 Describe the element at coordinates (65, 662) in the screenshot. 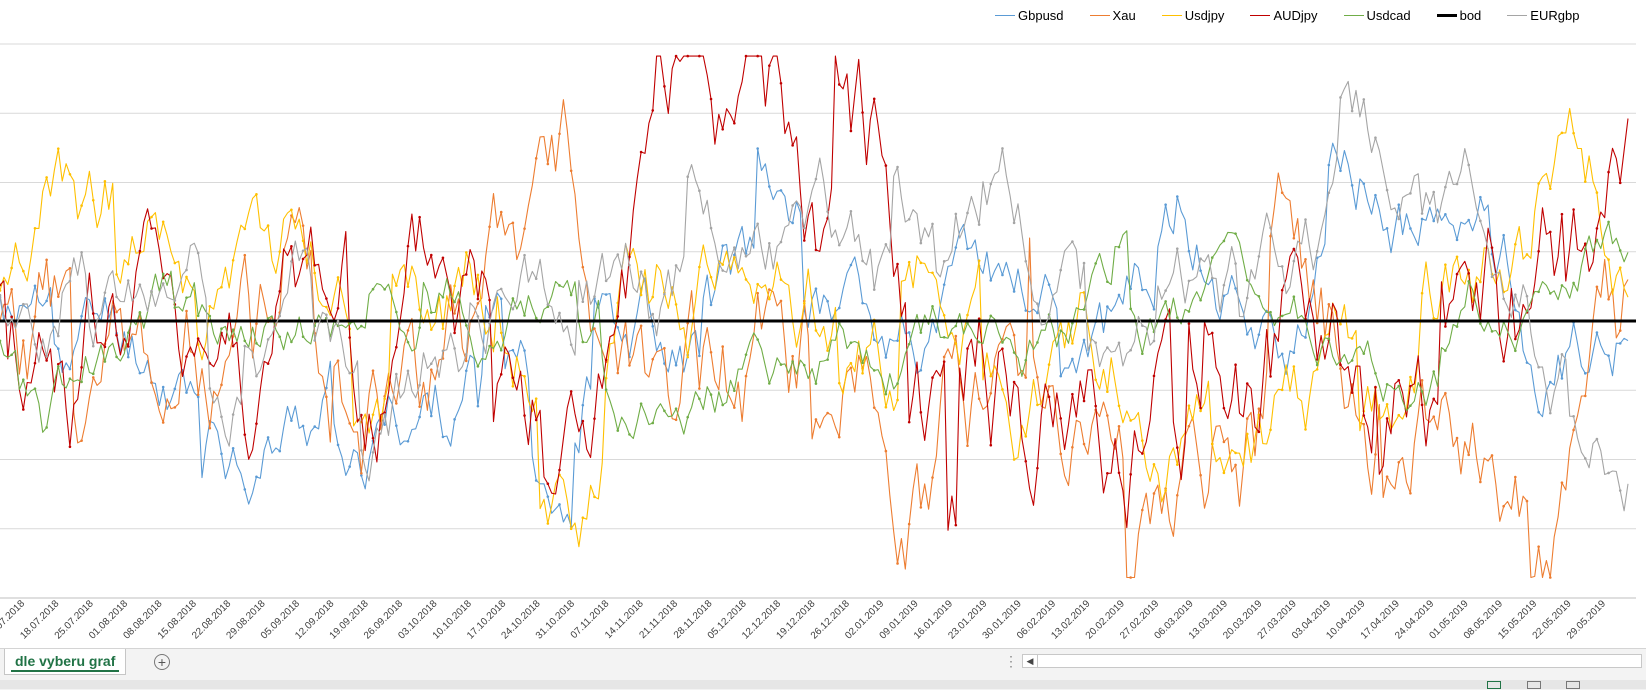

I see `sheet-tab-active: dle vyberu graf` at that location.